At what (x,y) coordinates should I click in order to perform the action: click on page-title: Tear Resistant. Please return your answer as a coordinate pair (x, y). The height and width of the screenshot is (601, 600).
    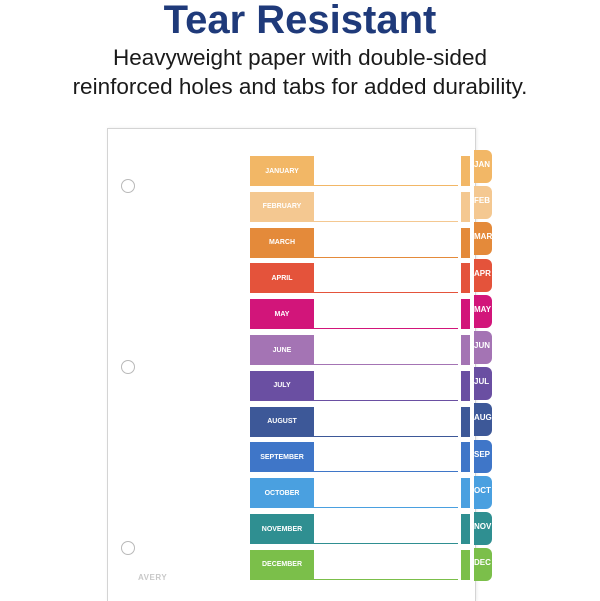
    Looking at the image, I should click on (300, 21).